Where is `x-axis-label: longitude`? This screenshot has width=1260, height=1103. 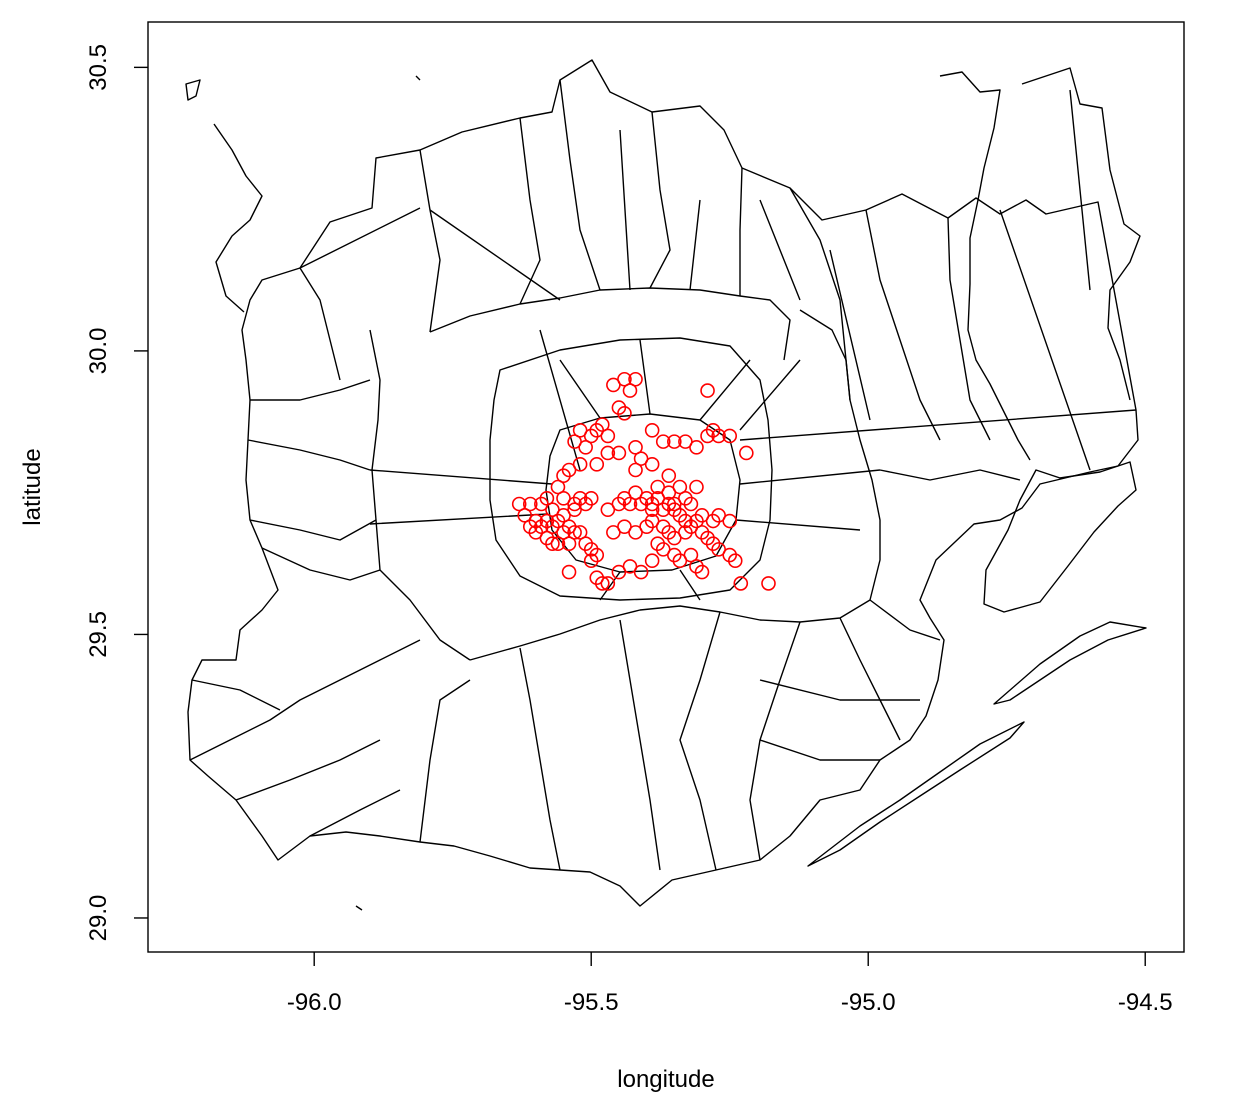
x-axis-label: longitude is located at coordinates (665, 1079).